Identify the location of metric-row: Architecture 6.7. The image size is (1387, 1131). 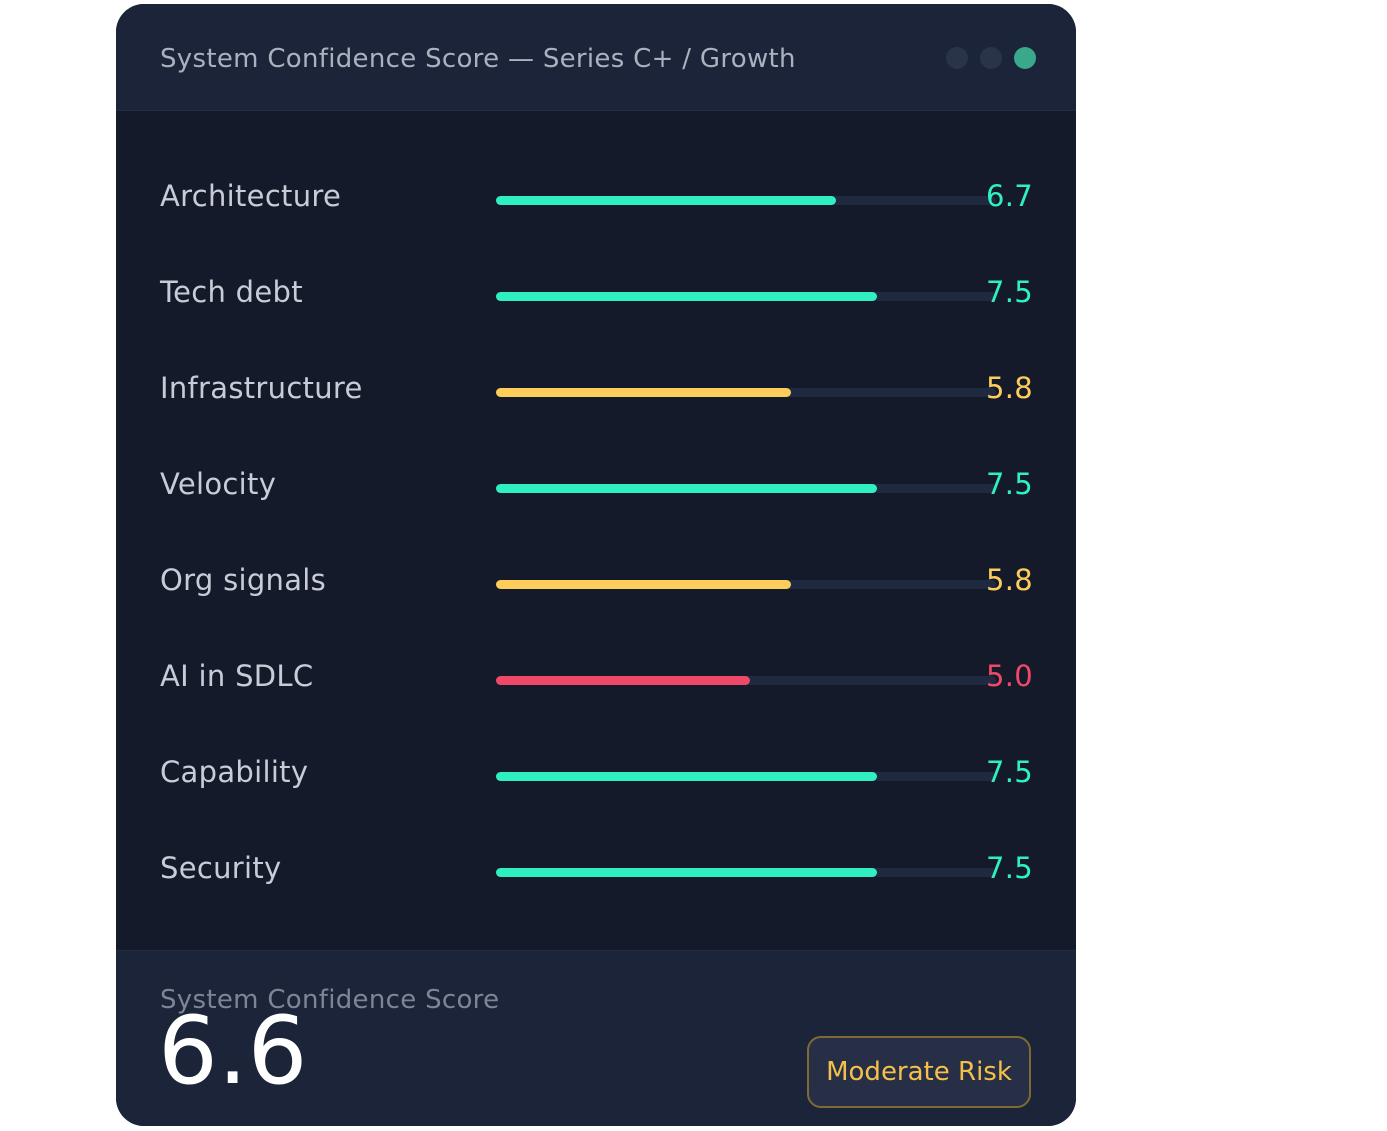
(596, 209).